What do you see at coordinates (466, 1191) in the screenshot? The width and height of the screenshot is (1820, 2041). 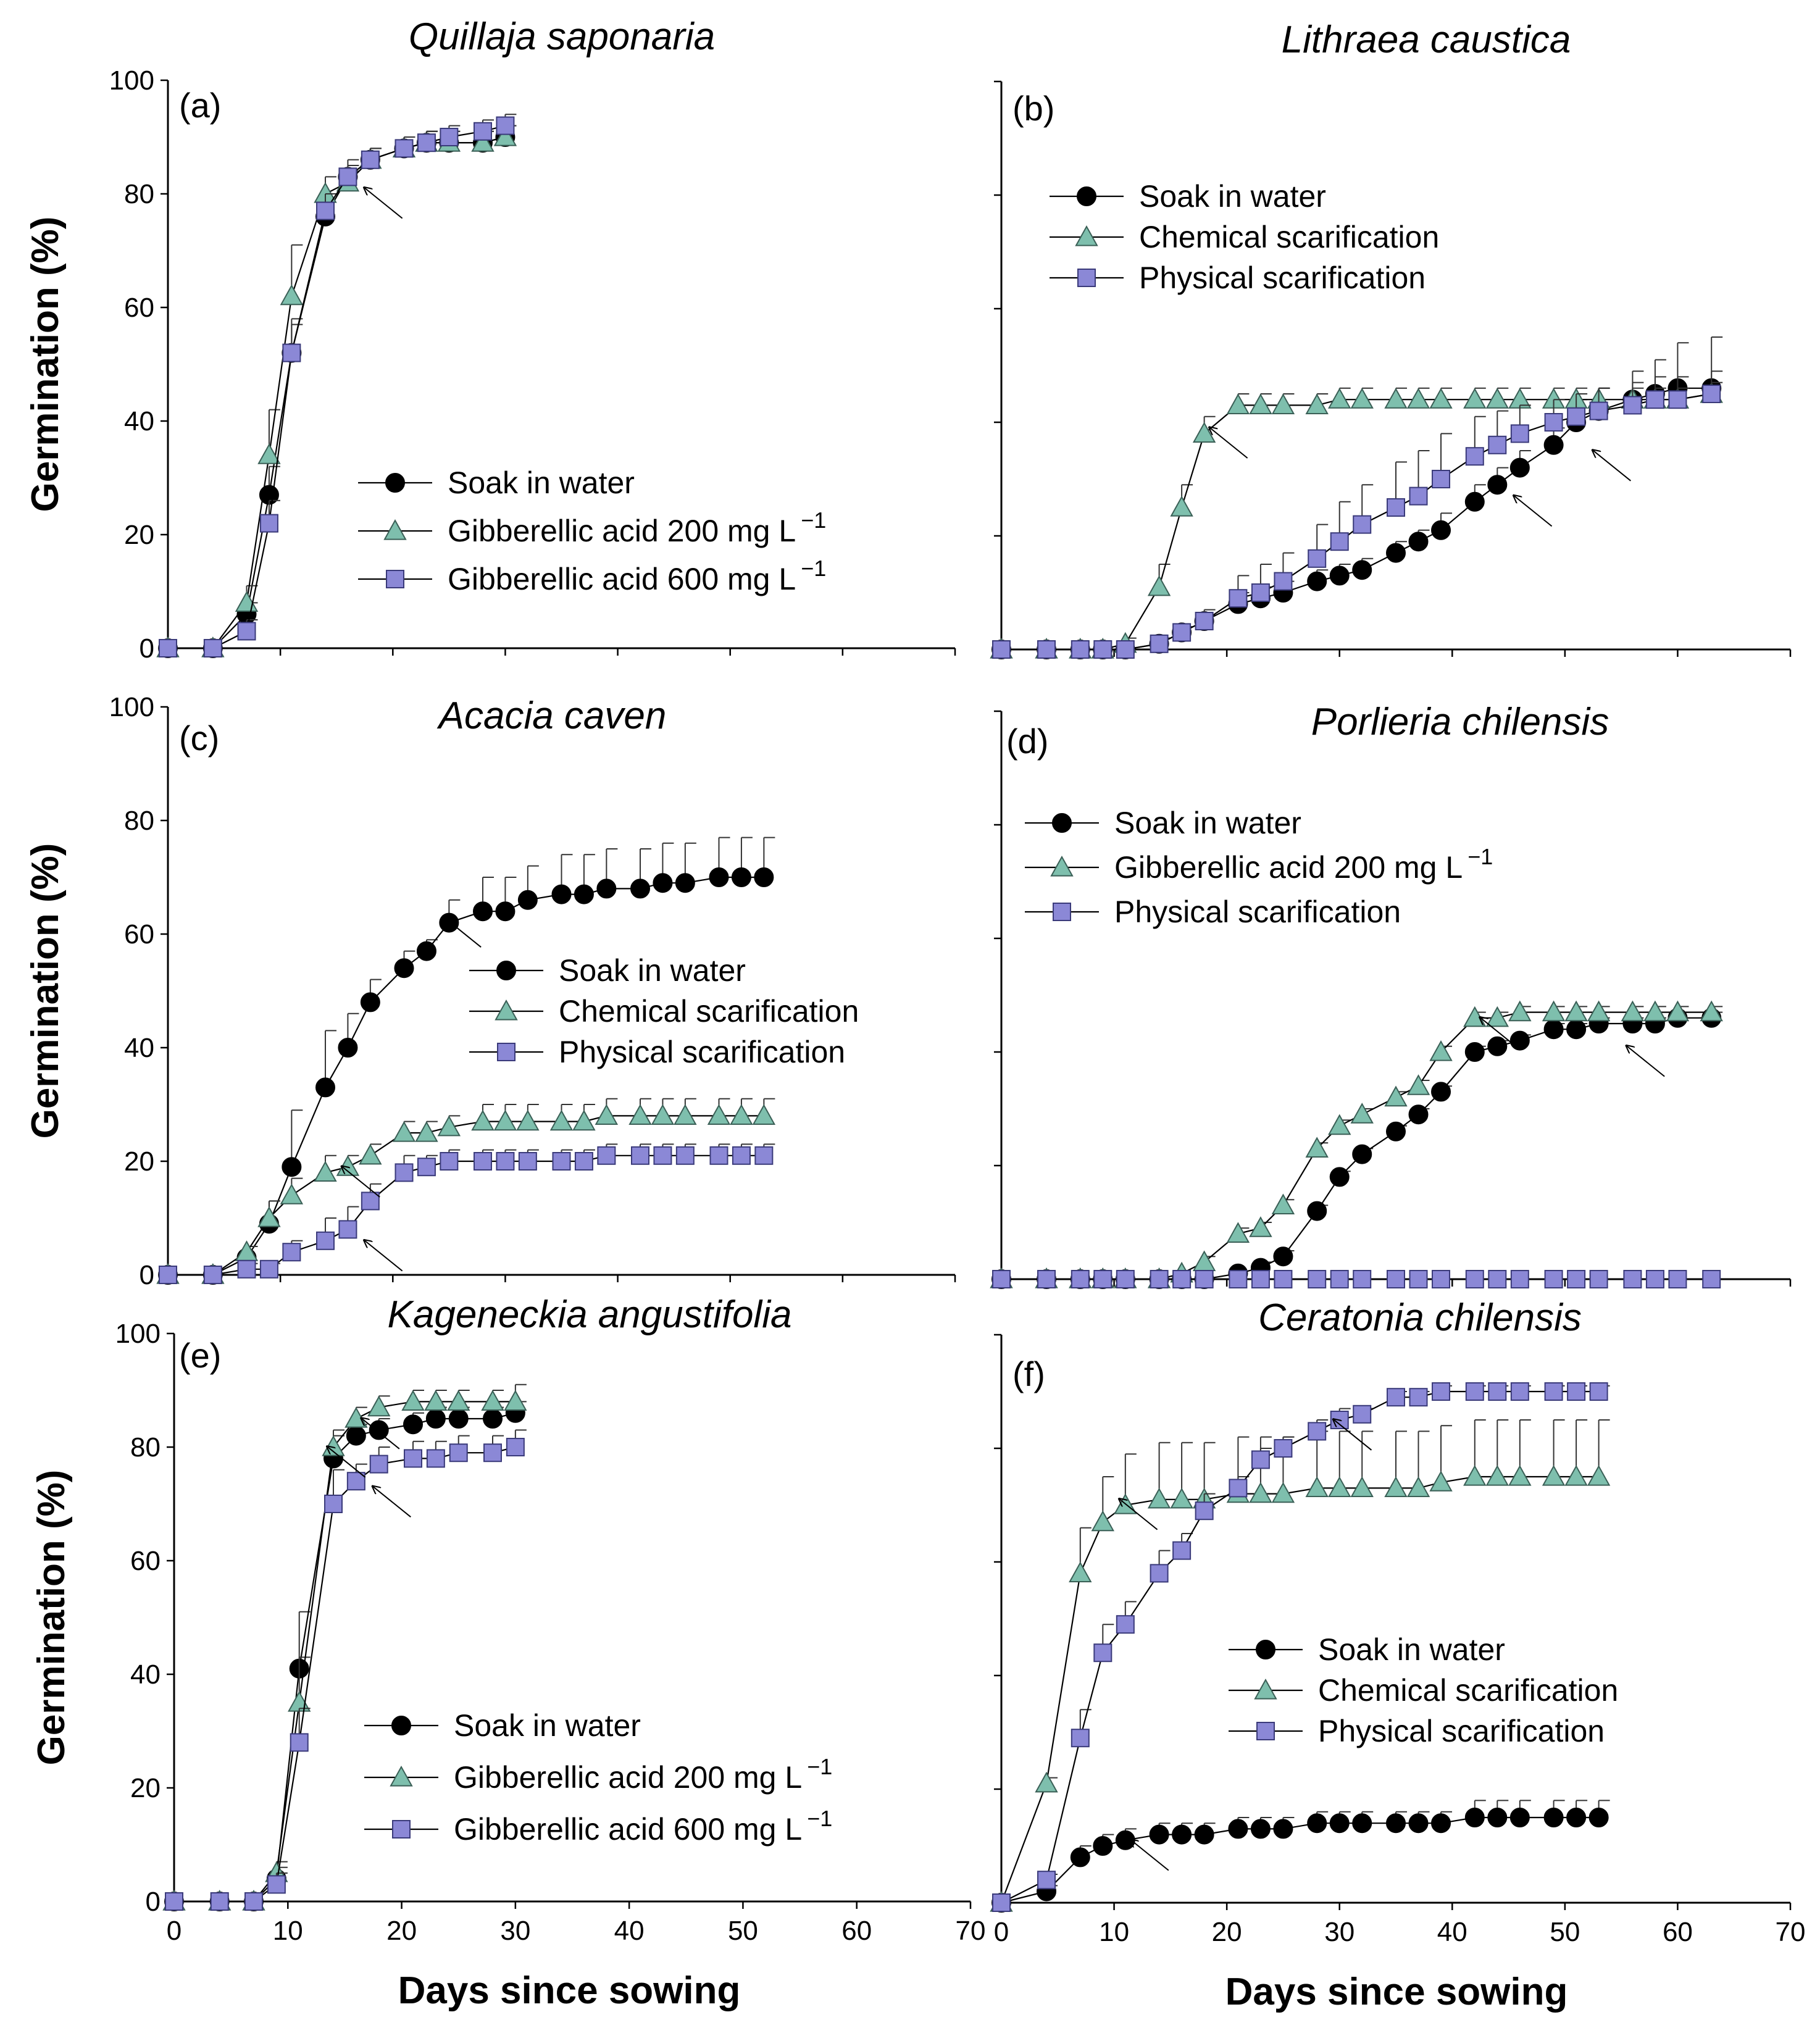 I see `series-chemical-scarification` at bounding box center [466, 1191].